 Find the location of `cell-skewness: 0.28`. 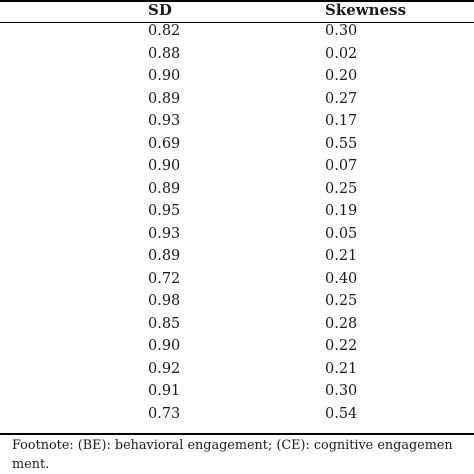

cell-skewness: 0.28 is located at coordinates (341, 323).